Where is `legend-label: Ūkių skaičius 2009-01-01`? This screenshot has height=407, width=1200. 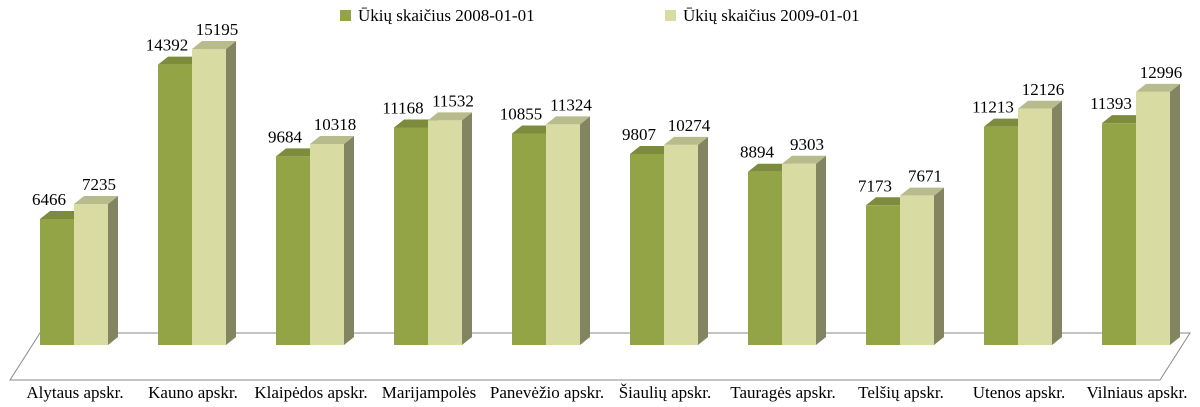
legend-label: Ūkių skaičius 2009-01-01 is located at coordinates (771, 15).